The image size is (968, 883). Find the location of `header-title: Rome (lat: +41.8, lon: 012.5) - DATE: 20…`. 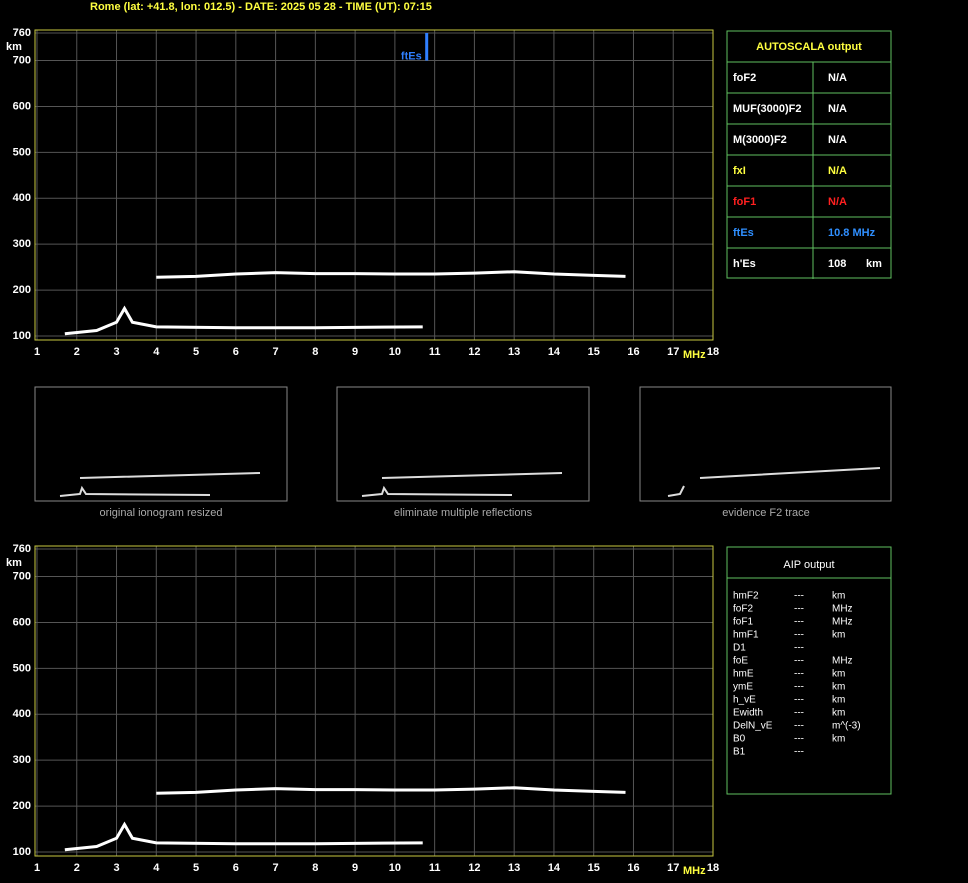

header-title: Rome (lat: +41.8, lon: 012.5) - DATE: 20… is located at coordinates (261, 7).